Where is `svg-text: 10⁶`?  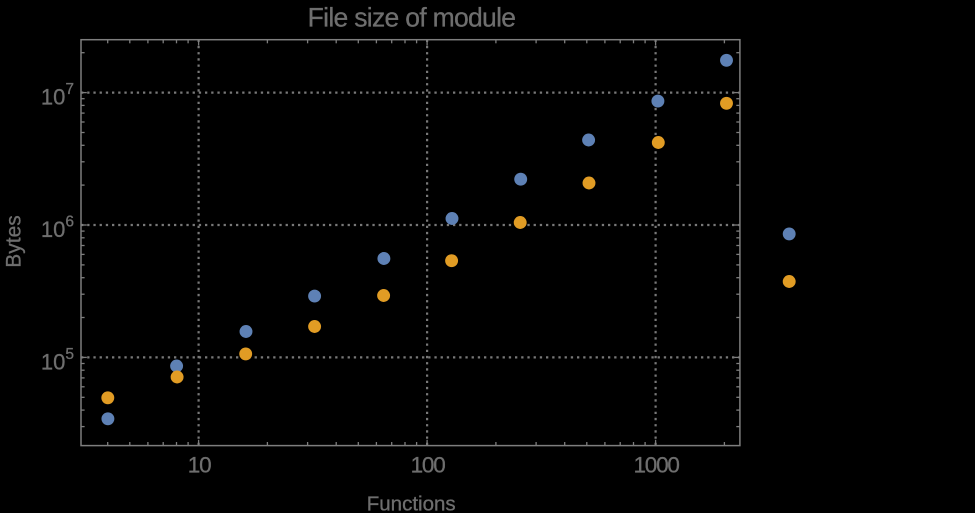 svg-text: 10⁶ is located at coordinates (57, 228).